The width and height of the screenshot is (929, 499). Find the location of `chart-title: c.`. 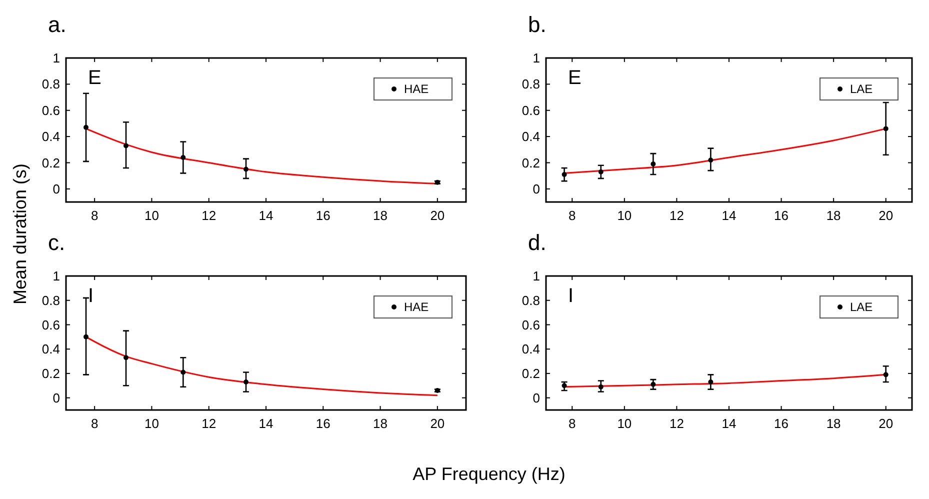

chart-title: c. is located at coordinates (57, 242).